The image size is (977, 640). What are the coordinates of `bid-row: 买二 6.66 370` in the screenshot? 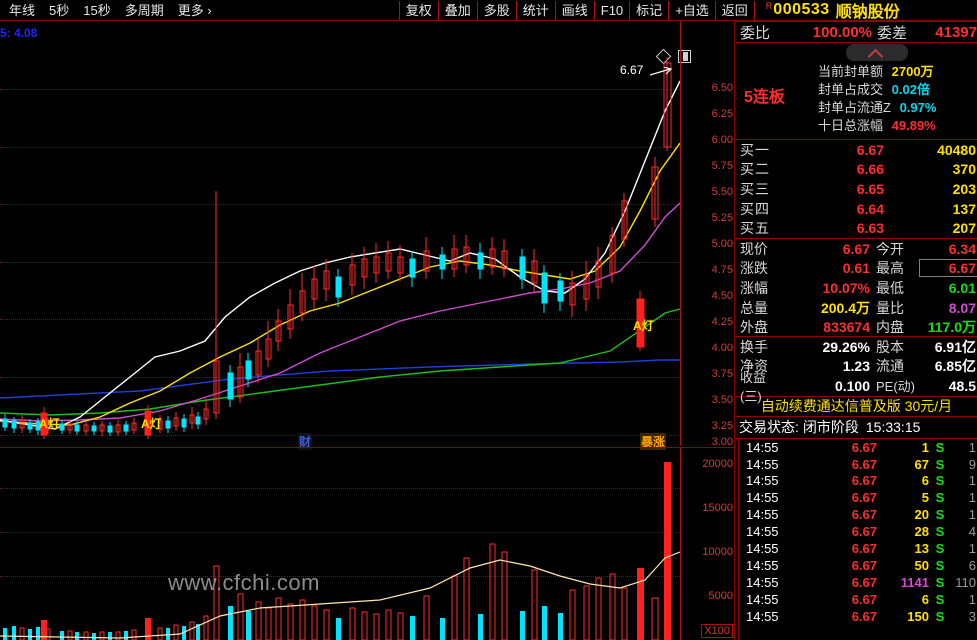 It's located at (856, 170).